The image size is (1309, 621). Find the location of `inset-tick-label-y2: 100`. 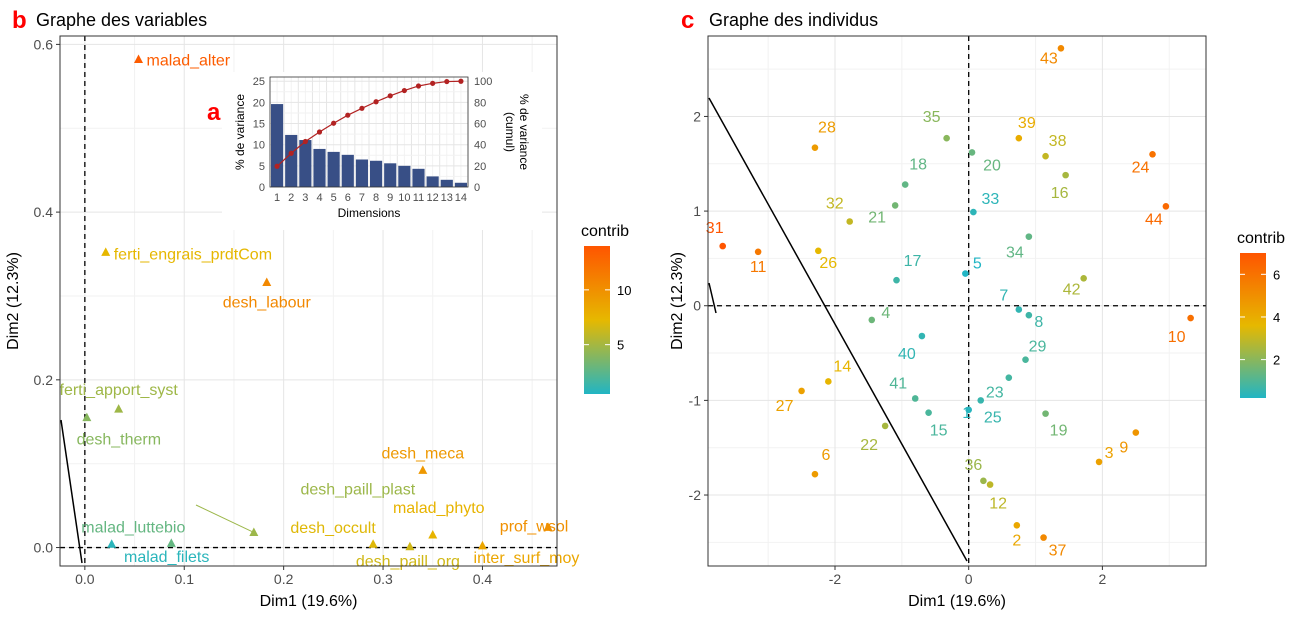

inset-tick-label-y2: 100 is located at coordinates (483, 82).